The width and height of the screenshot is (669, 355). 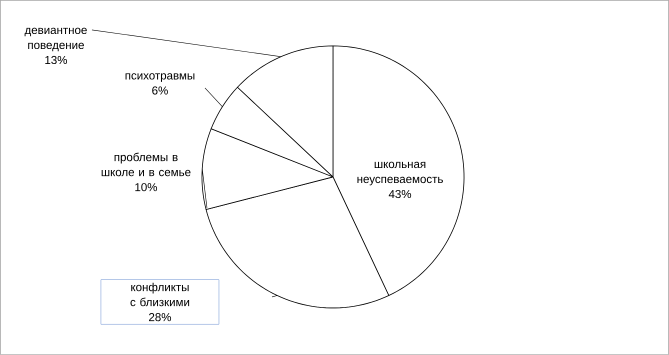 What do you see at coordinates (56, 60) in the screenshot?
I see `data-label: 13%` at bounding box center [56, 60].